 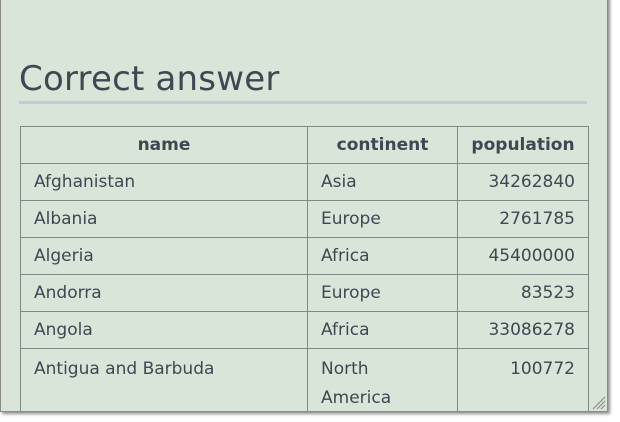 I want to click on table-header-row: name continent population, so click(x=304, y=145).